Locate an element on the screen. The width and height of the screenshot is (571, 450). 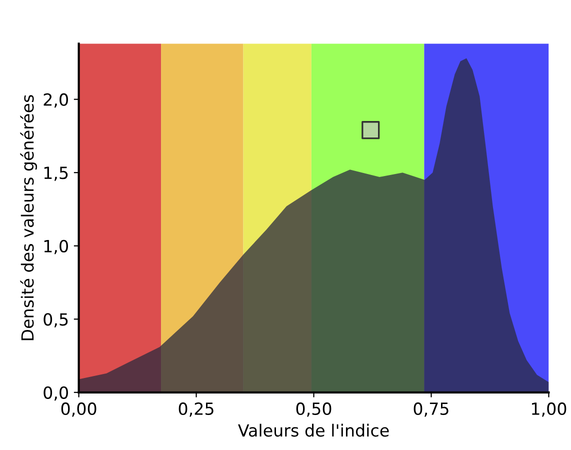
x-axis-title: Valeurs de l'indice is located at coordinates (313, 430).